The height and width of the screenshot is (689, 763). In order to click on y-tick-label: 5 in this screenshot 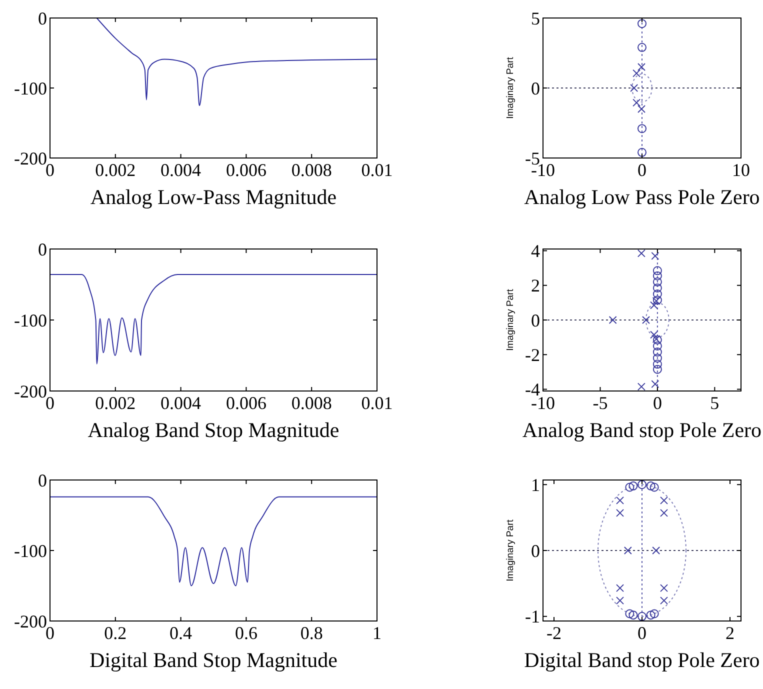, I will do `click(535, 18)`.